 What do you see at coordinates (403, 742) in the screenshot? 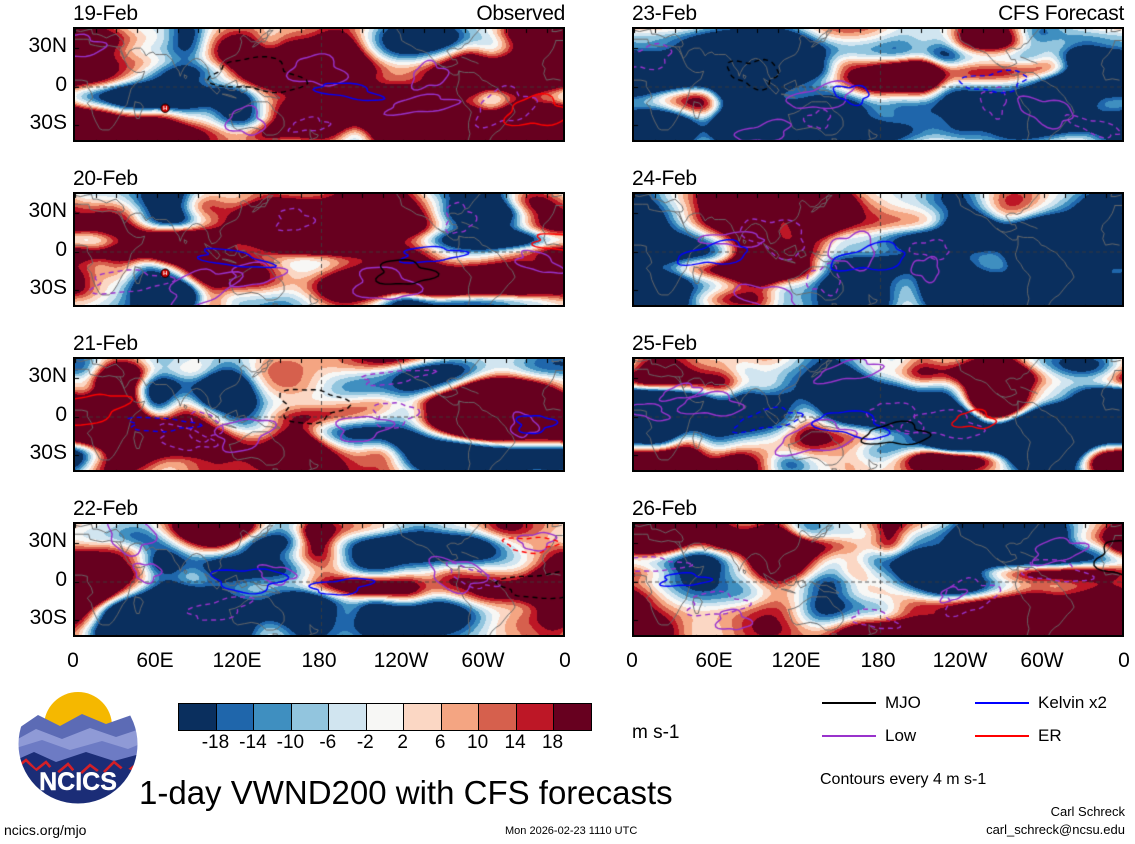
I see `colorbar-tick-label: 2` at bounding box center [403, 742].